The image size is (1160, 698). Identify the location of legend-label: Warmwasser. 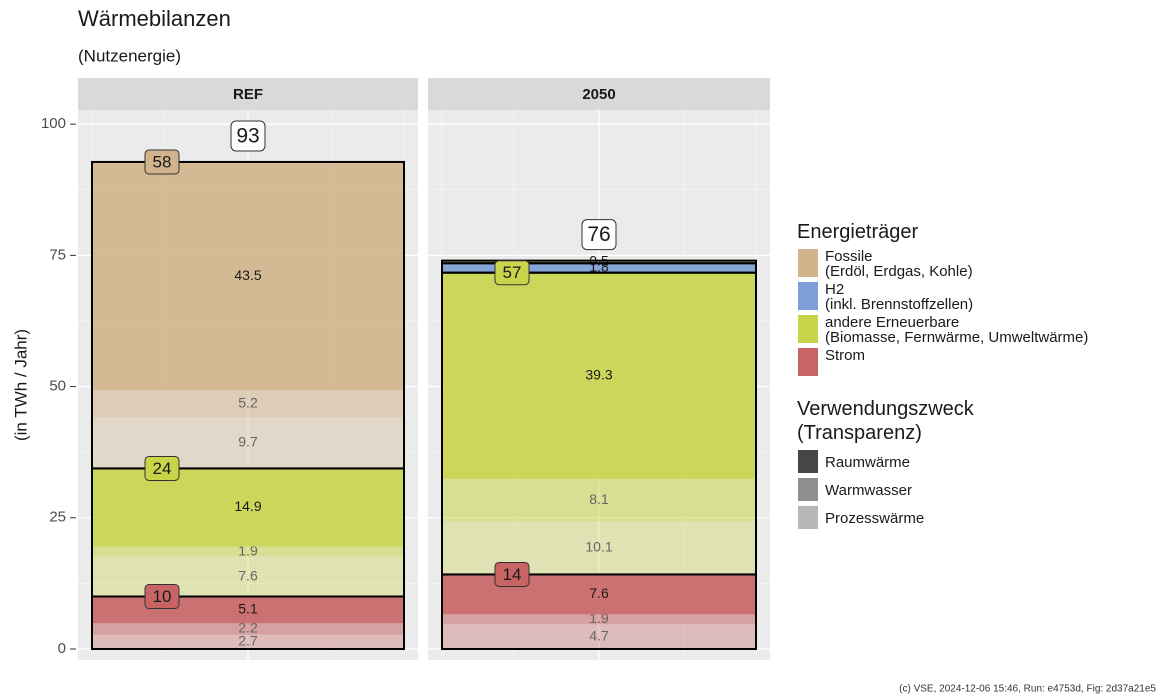
(868, 490).